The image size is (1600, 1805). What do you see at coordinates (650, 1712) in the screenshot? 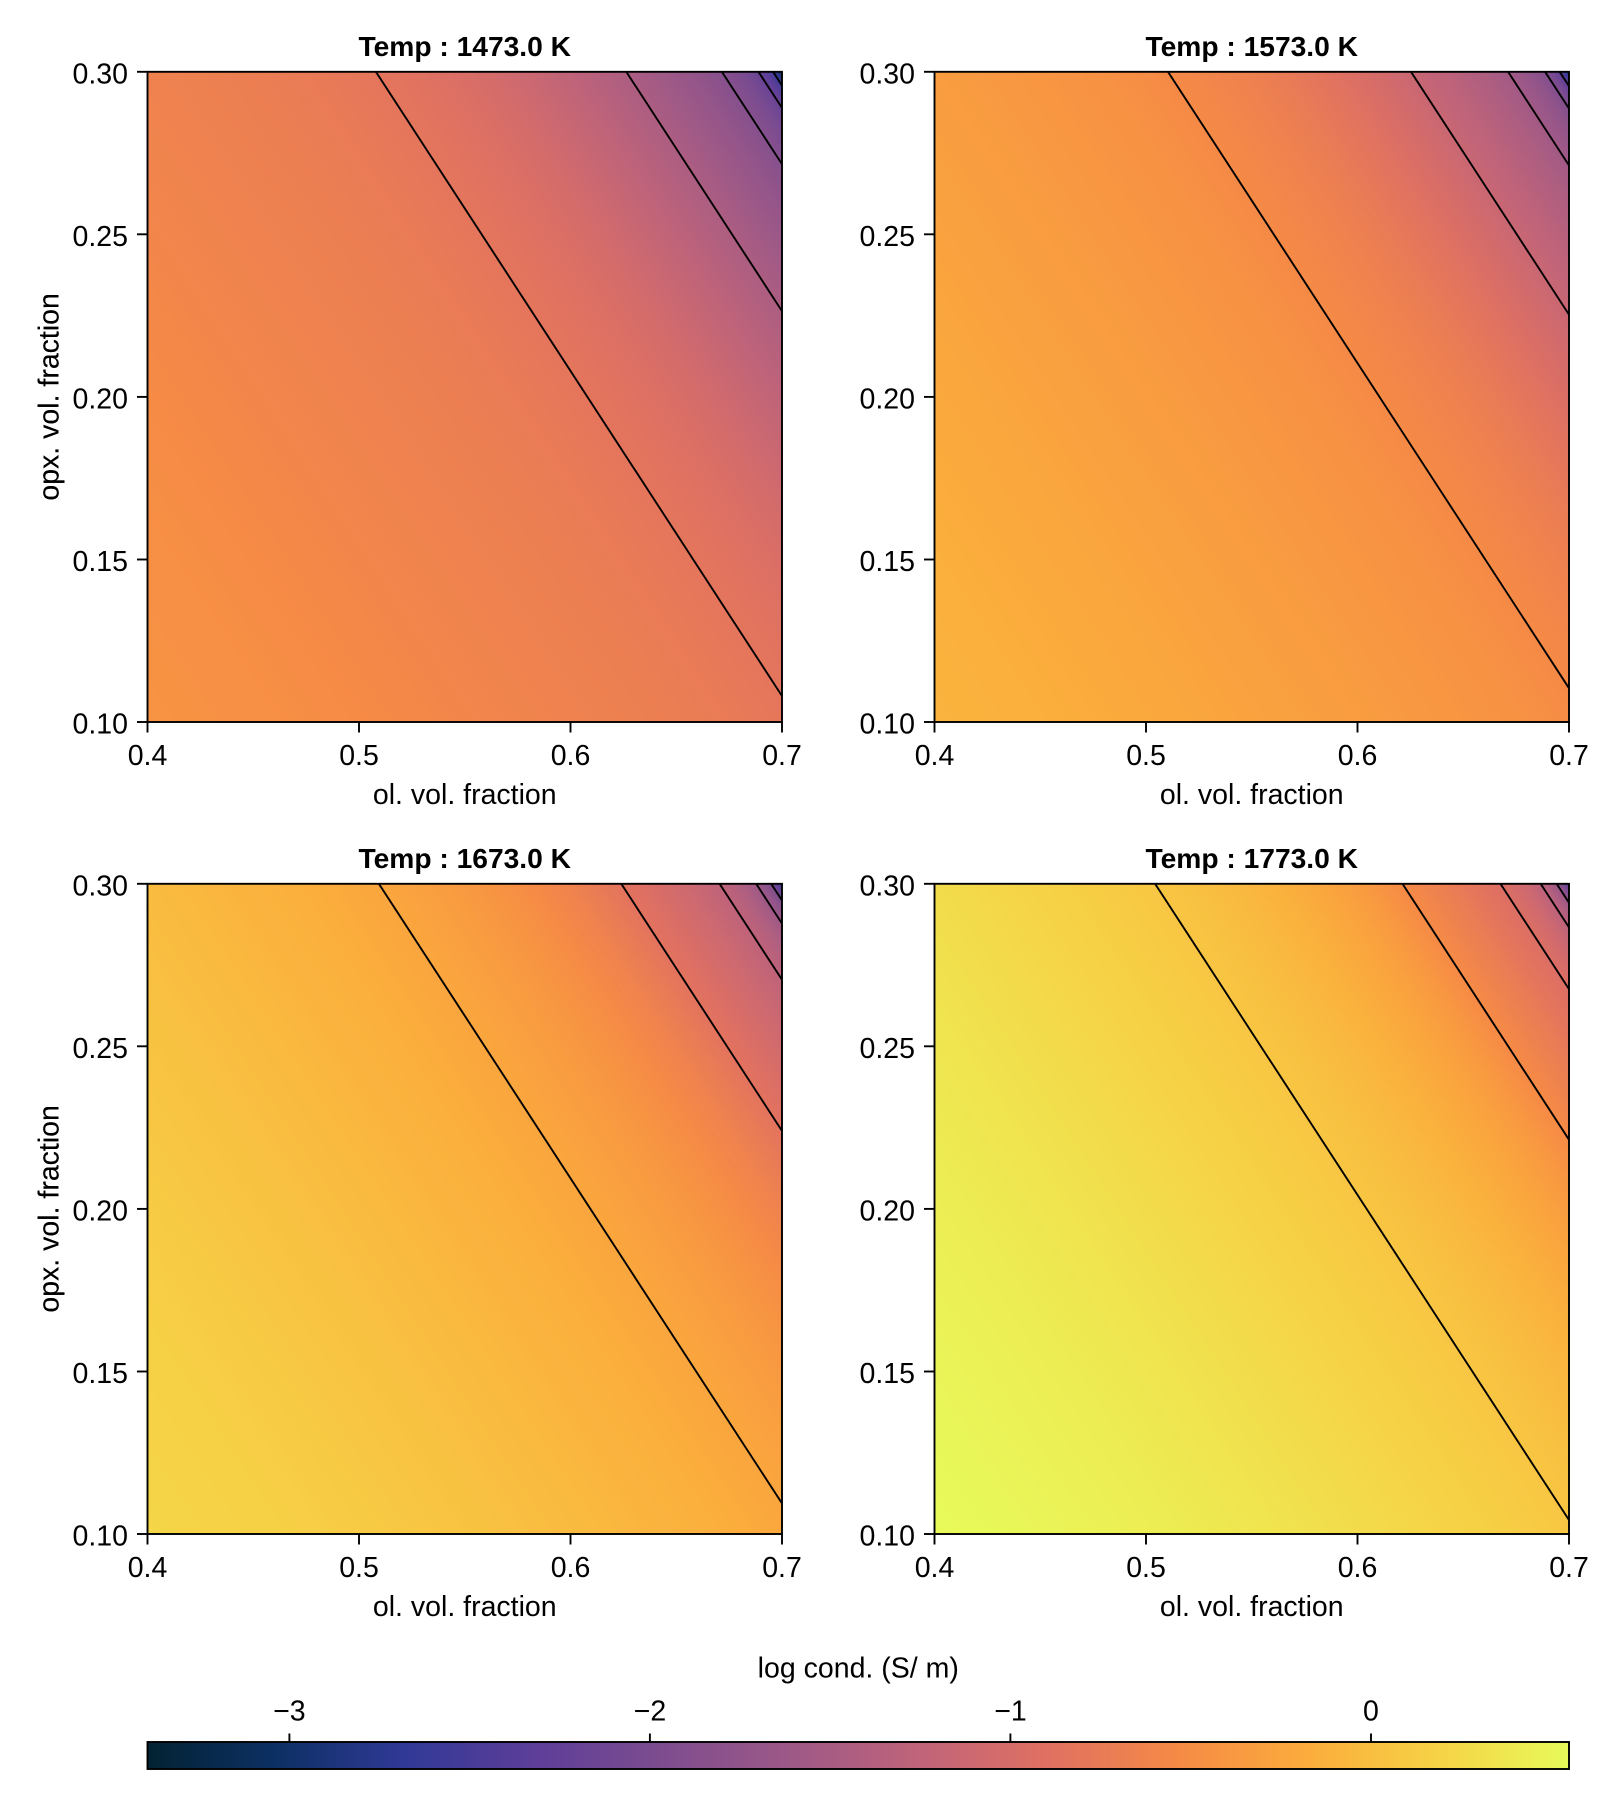
I see `svg-text: −2` at bounding box center [650, 1712].